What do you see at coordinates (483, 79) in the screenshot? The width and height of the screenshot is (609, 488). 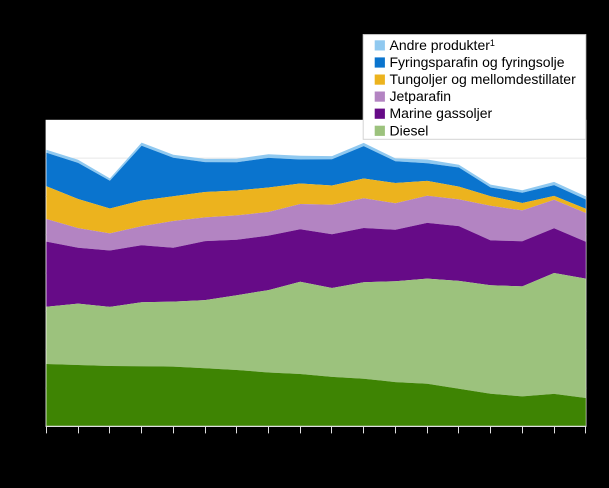 I see `svg-text: Tungoljer og mellomdestillater` at bounding box center [483, 79].